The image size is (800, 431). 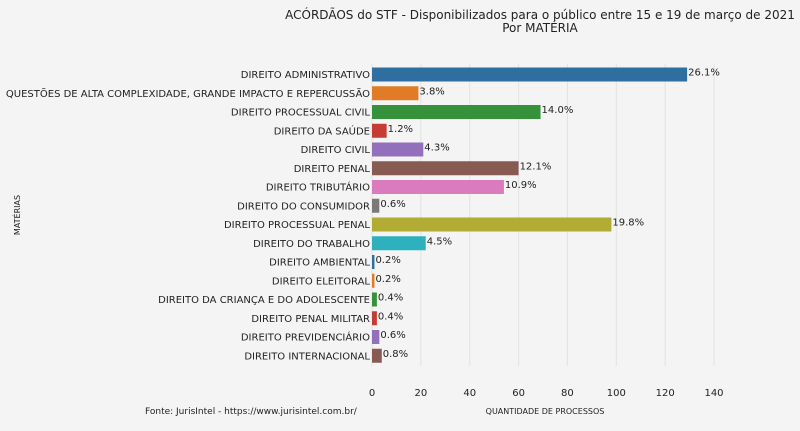 What do you see at coordinates (521, 185) in the screenshot?
I see `data-label: 10.9%` at bounding box center [521, 185].